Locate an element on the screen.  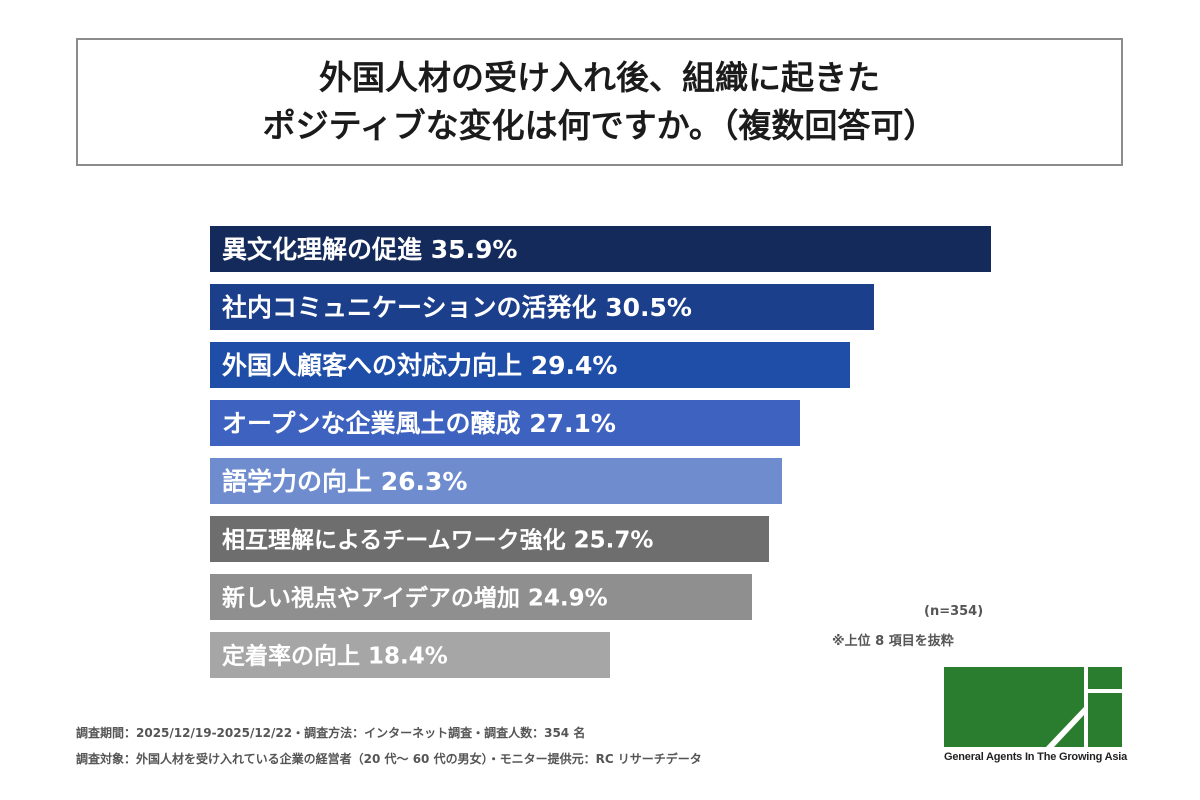
bar-label-3: 外国人顧客への対応力向上 29.4% is located at coordinates (419, 365).